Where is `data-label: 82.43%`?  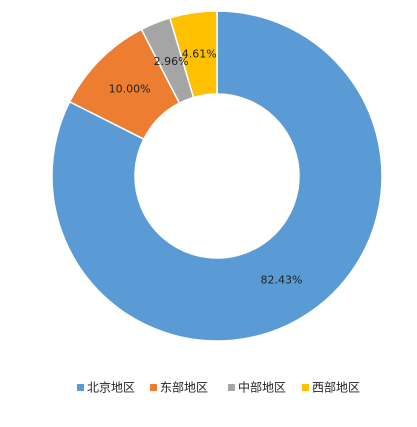
data-label: 82.43% is located at coordinates (282, 280).